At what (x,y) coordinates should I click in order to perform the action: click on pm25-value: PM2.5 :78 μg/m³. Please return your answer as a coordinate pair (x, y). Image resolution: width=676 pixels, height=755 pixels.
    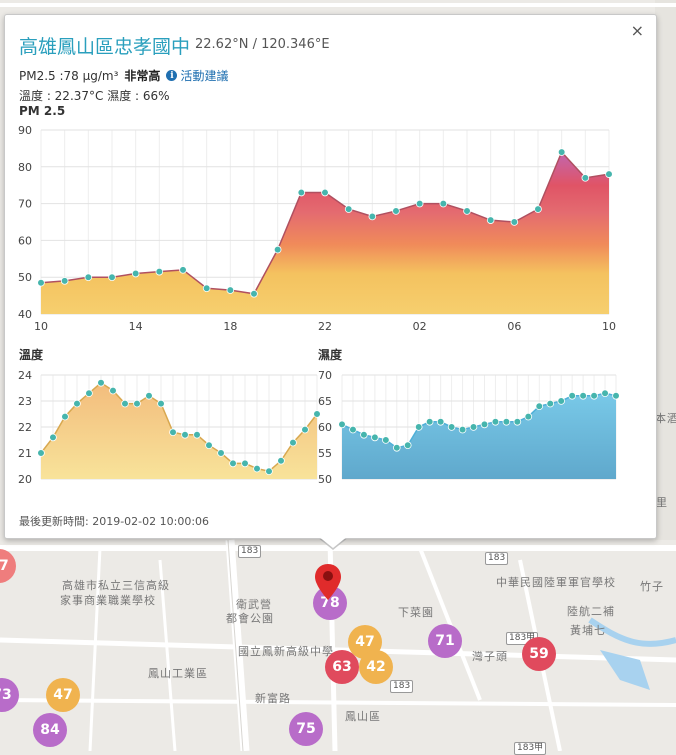
    Looking at the image, I should click on (69, 75).